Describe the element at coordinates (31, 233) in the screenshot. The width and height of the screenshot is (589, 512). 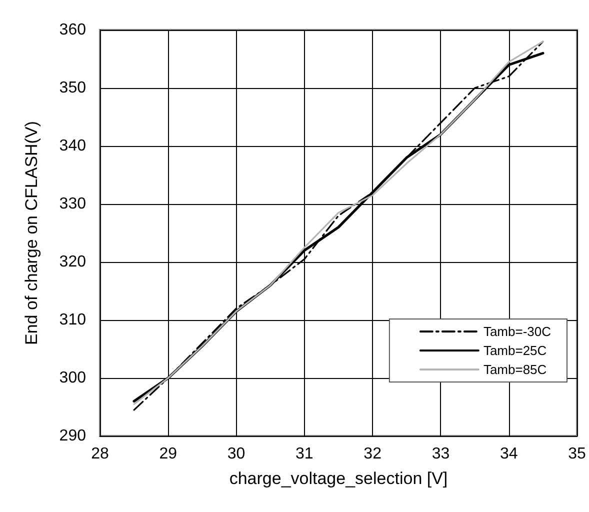
I see `y-axis-title: End of charge on CFLASH(V)` at that location.